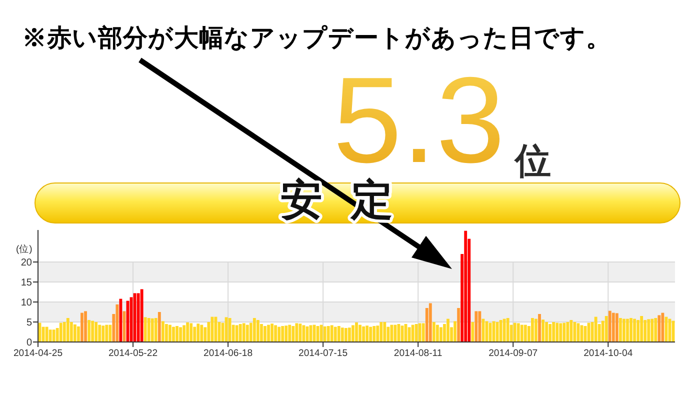 This screenshot has height=400, width=700. What do you see at coordinates (29, 343) in the screenshot?
I see `y-tick-label: 0` at bounding box center [29, 343].